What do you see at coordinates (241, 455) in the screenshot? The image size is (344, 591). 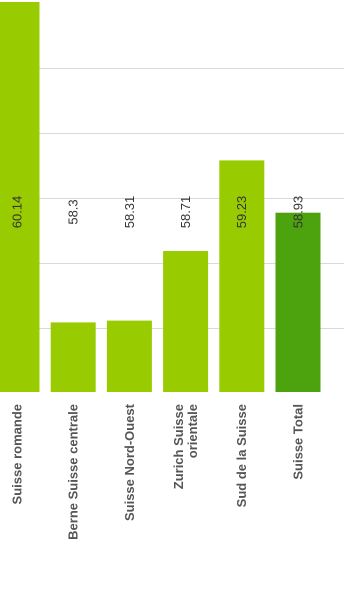 I see `category-label-4: Sud de la Suisse` at bounding box center [241, 455].